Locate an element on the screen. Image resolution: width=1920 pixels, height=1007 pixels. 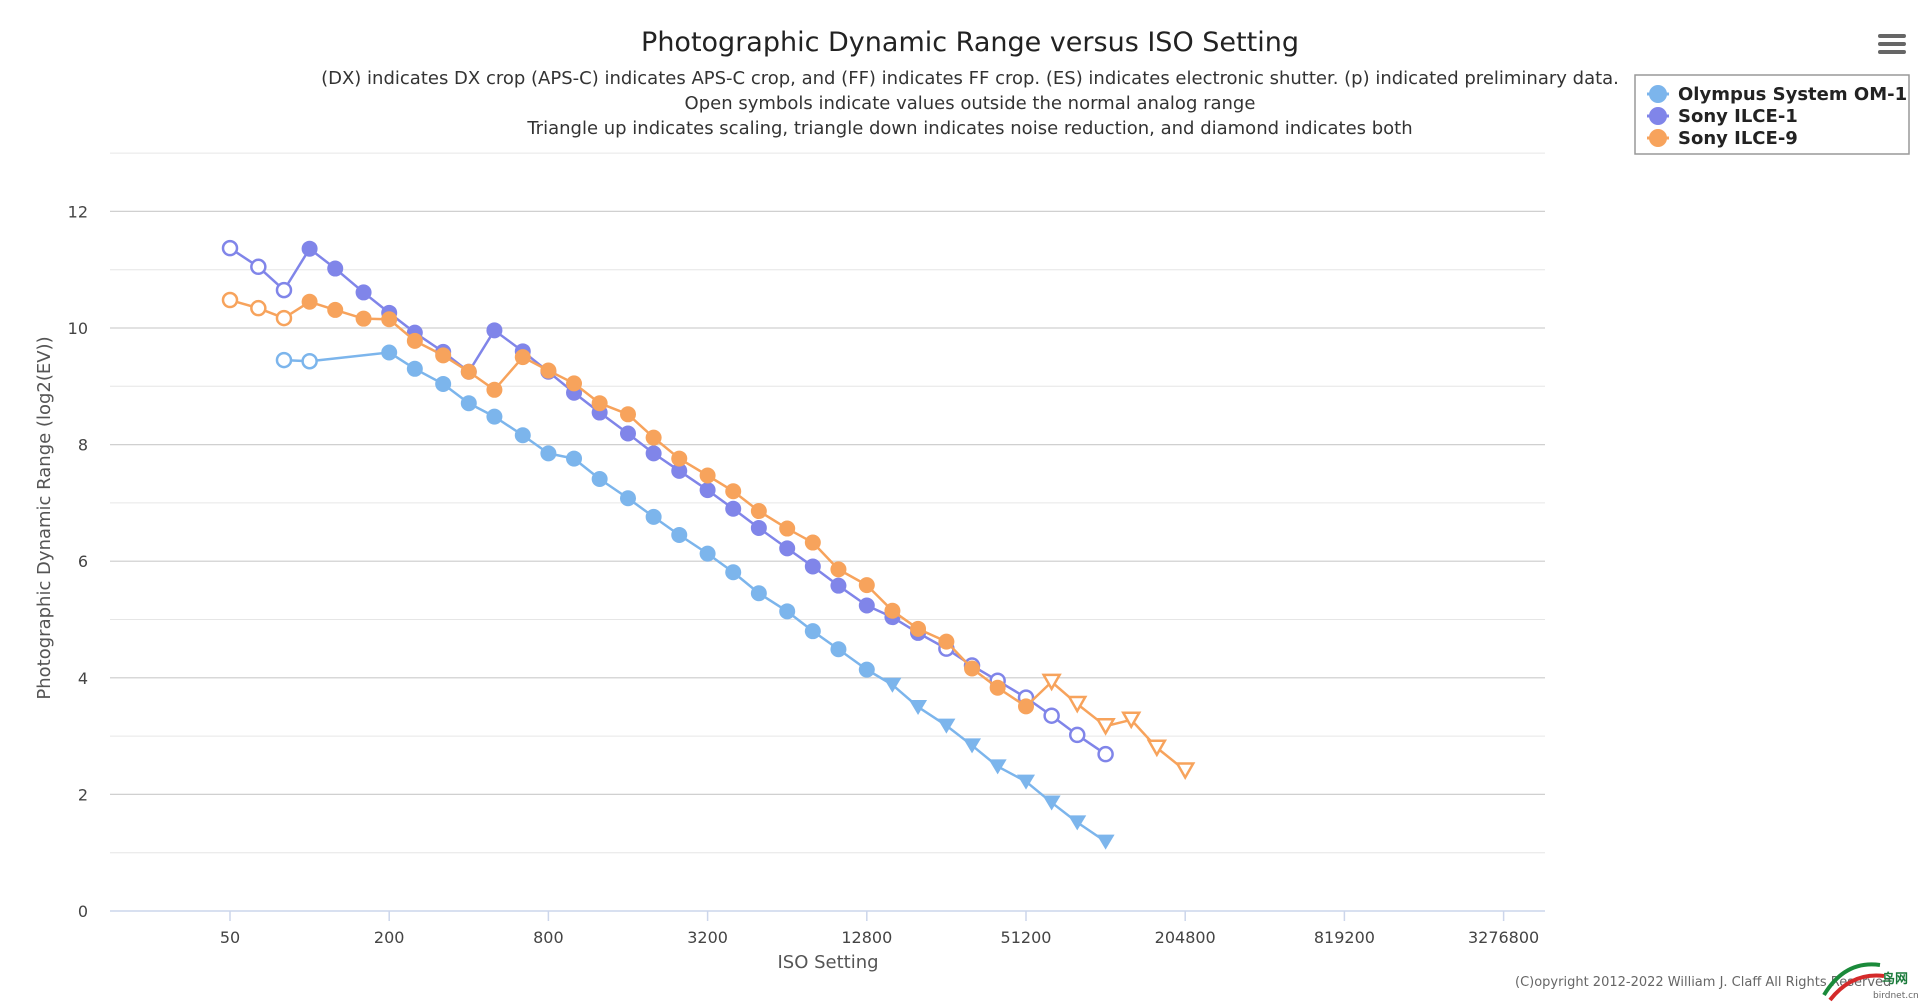
x-tick-label: 3200 is located at coordinates (707, 937).